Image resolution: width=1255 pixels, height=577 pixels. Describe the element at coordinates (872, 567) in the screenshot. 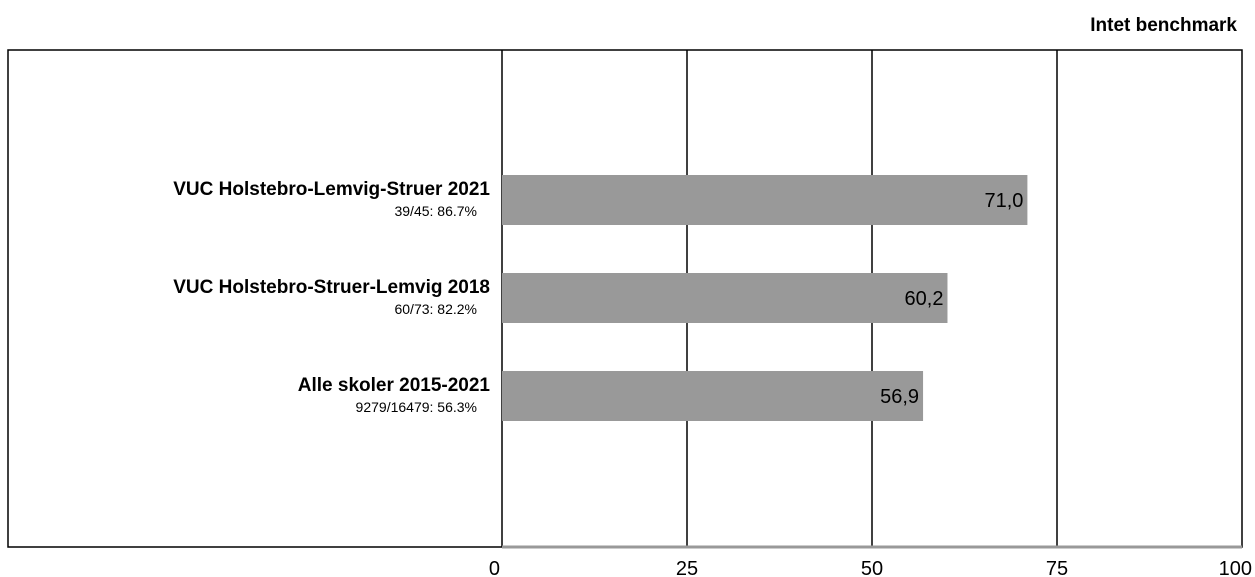

I see `x-tick-label: 50` at that location.